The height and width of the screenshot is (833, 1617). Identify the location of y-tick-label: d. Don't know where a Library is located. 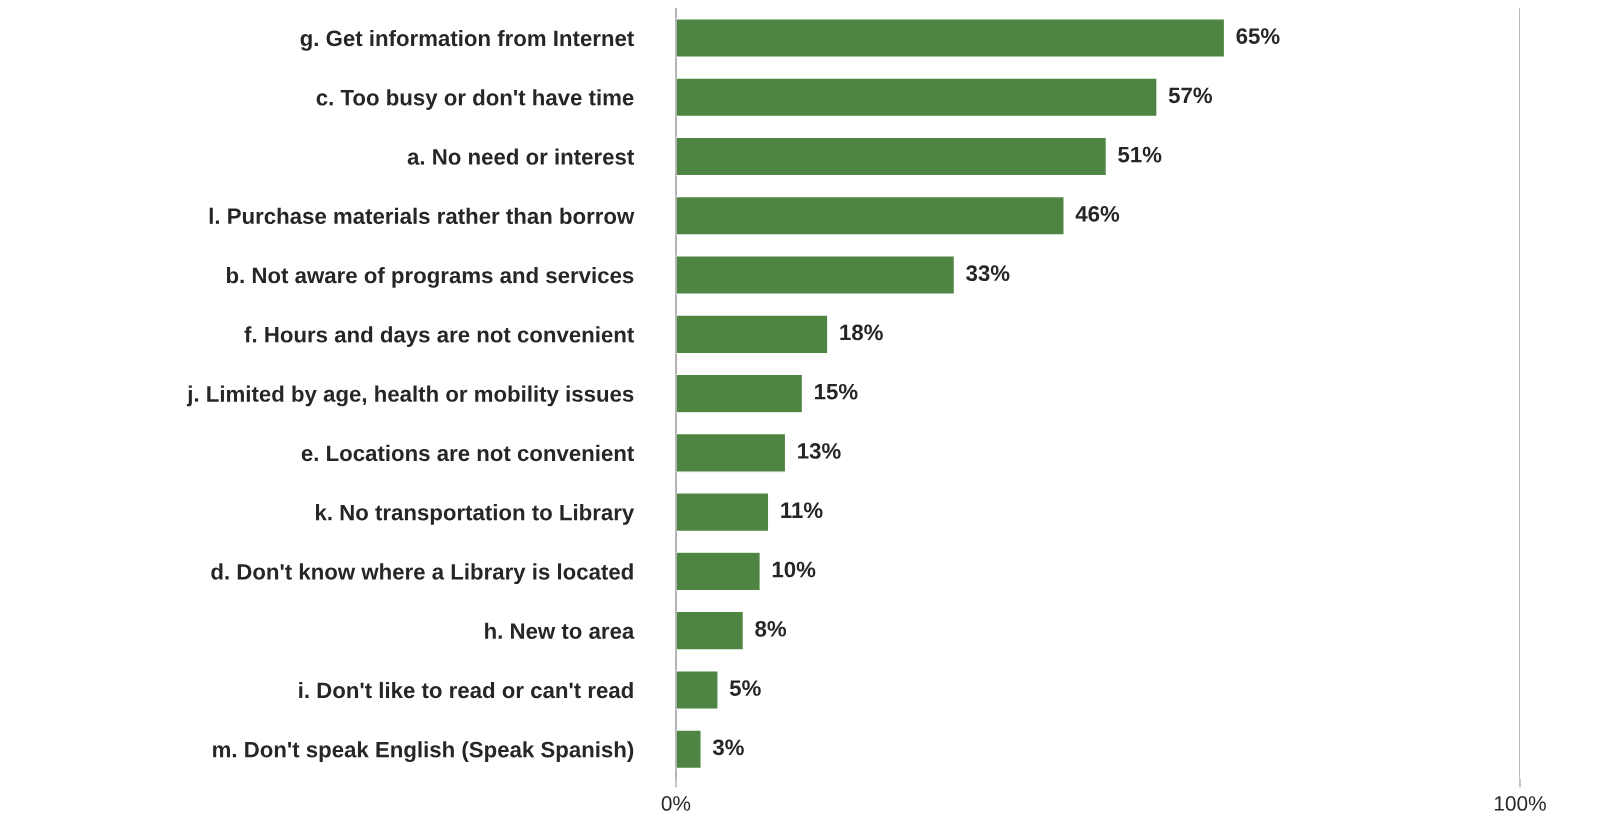
(422, 574).